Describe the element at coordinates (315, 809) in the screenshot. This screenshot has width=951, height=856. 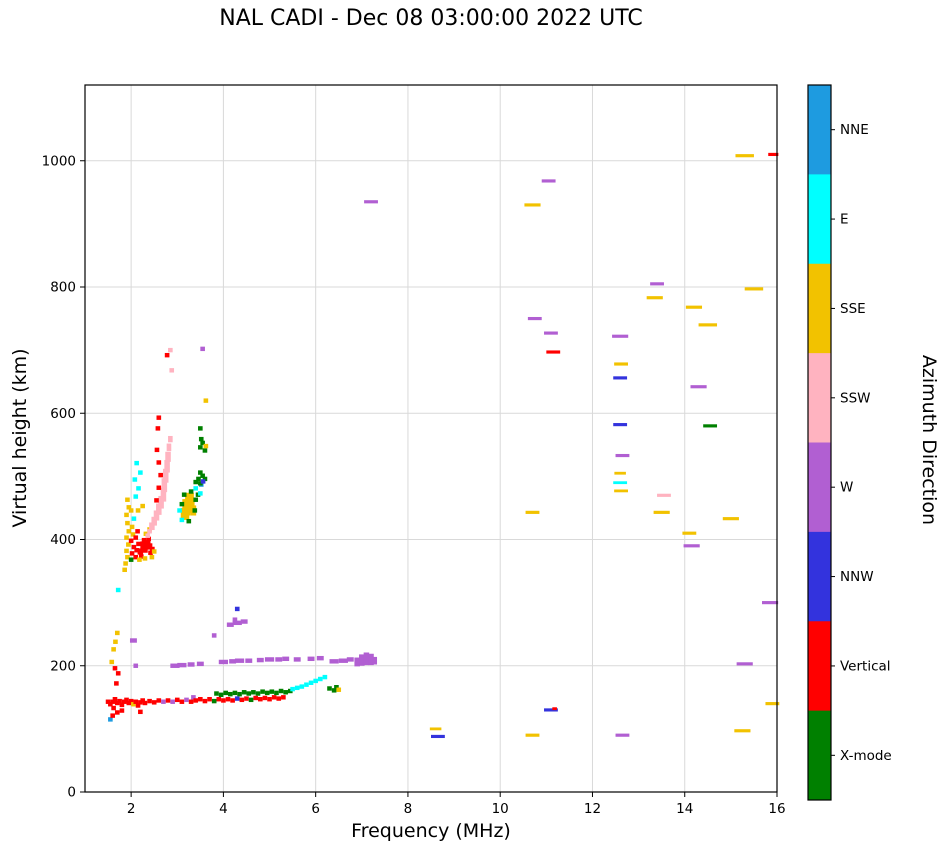
I see `x-tick-label: 6` at that location.